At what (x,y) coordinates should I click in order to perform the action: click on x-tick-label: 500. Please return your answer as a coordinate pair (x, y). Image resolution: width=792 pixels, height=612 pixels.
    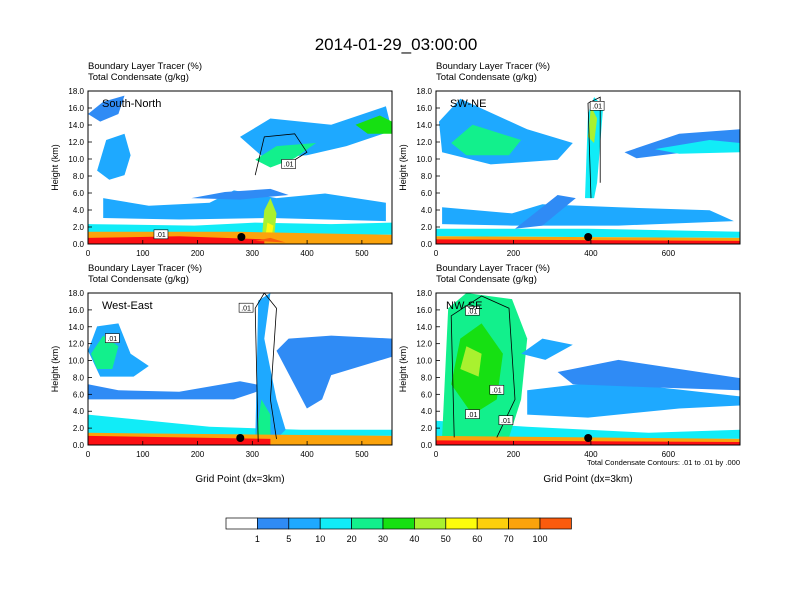
    Looking at the image, I should click on (362, 253).